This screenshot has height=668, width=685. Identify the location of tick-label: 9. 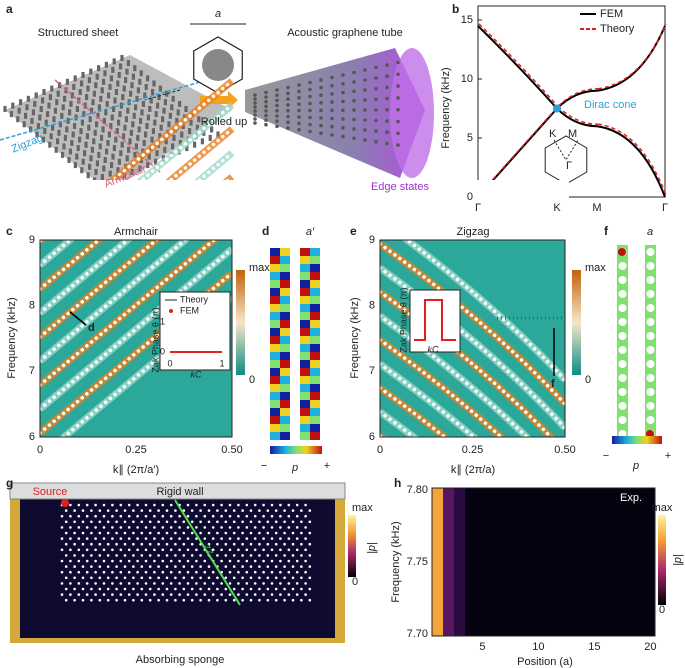
(32, 240).